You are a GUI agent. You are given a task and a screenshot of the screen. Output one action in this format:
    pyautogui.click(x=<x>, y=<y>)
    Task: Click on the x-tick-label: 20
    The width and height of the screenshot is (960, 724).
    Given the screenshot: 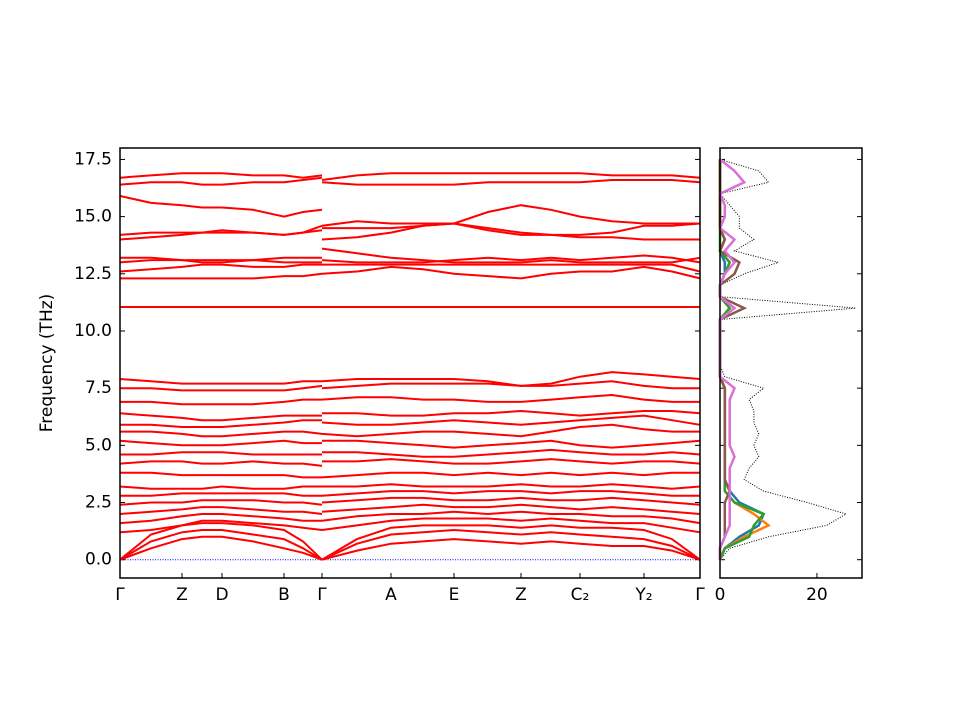 What is the action you would take?
    pyautogui.click(x=817, y=595)
    